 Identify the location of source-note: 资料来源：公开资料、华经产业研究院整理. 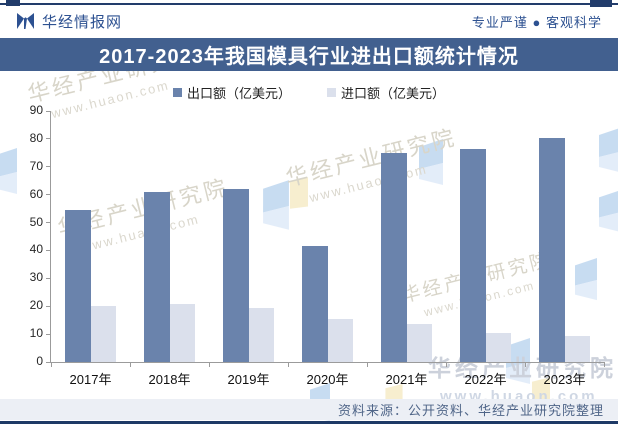
(470, 410).